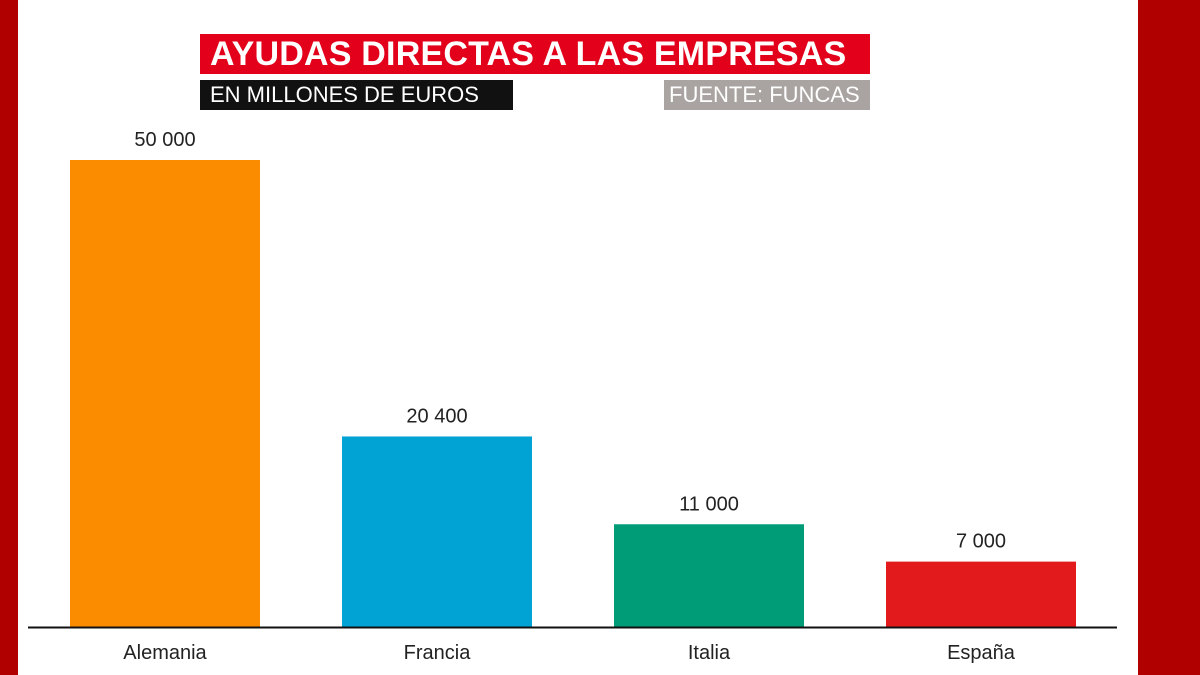 The height and width of the screenshot is (675, 1200). I want to click on bar-alemania, so click(165, 393).